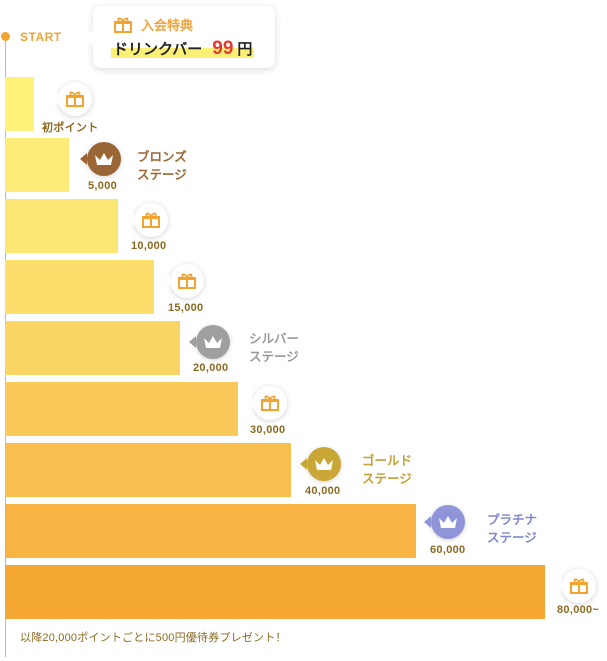 The image size is (607, 661). I want to click on welcome-unit: 円, so click(245, 49).